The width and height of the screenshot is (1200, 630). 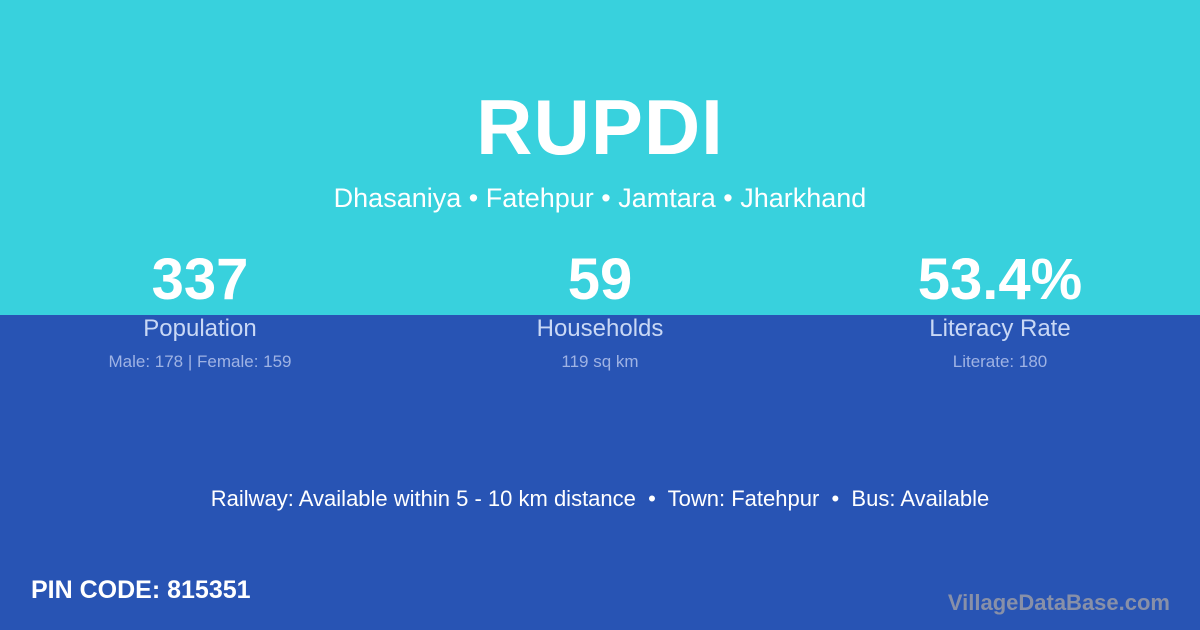 What do you see at coordinates (600, 279) in the screenshot?
I see `stat-value: 59` at bounding box center [600, 279].